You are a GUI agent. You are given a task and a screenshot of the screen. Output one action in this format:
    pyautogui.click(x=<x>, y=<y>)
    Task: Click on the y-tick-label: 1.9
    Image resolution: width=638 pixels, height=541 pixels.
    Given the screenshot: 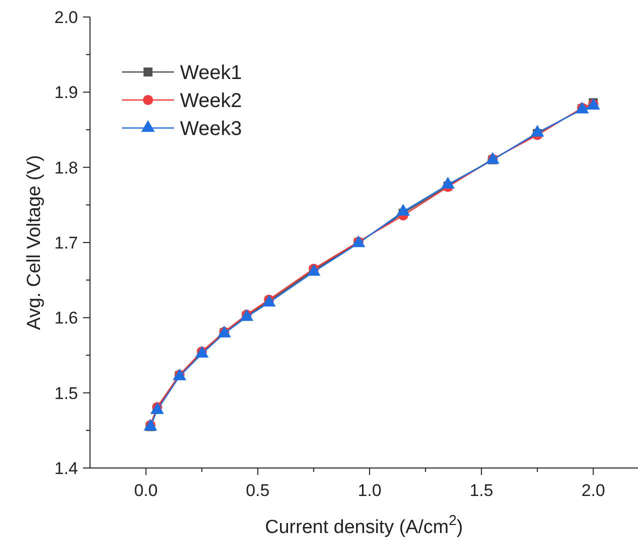 What is the action you would take?
    pyautogui.click(x=66, y=92)
    